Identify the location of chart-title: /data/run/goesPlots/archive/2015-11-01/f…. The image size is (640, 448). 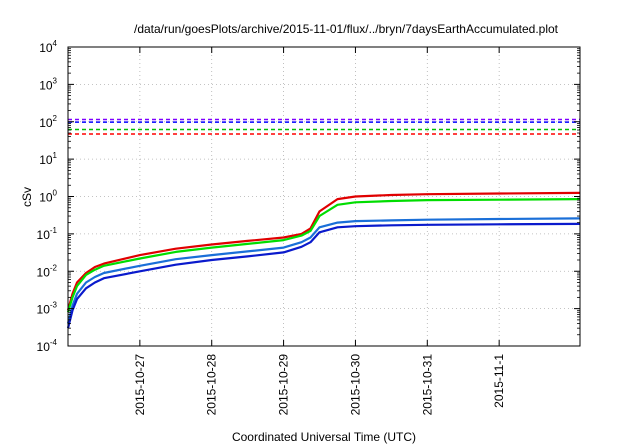
(346, 29).